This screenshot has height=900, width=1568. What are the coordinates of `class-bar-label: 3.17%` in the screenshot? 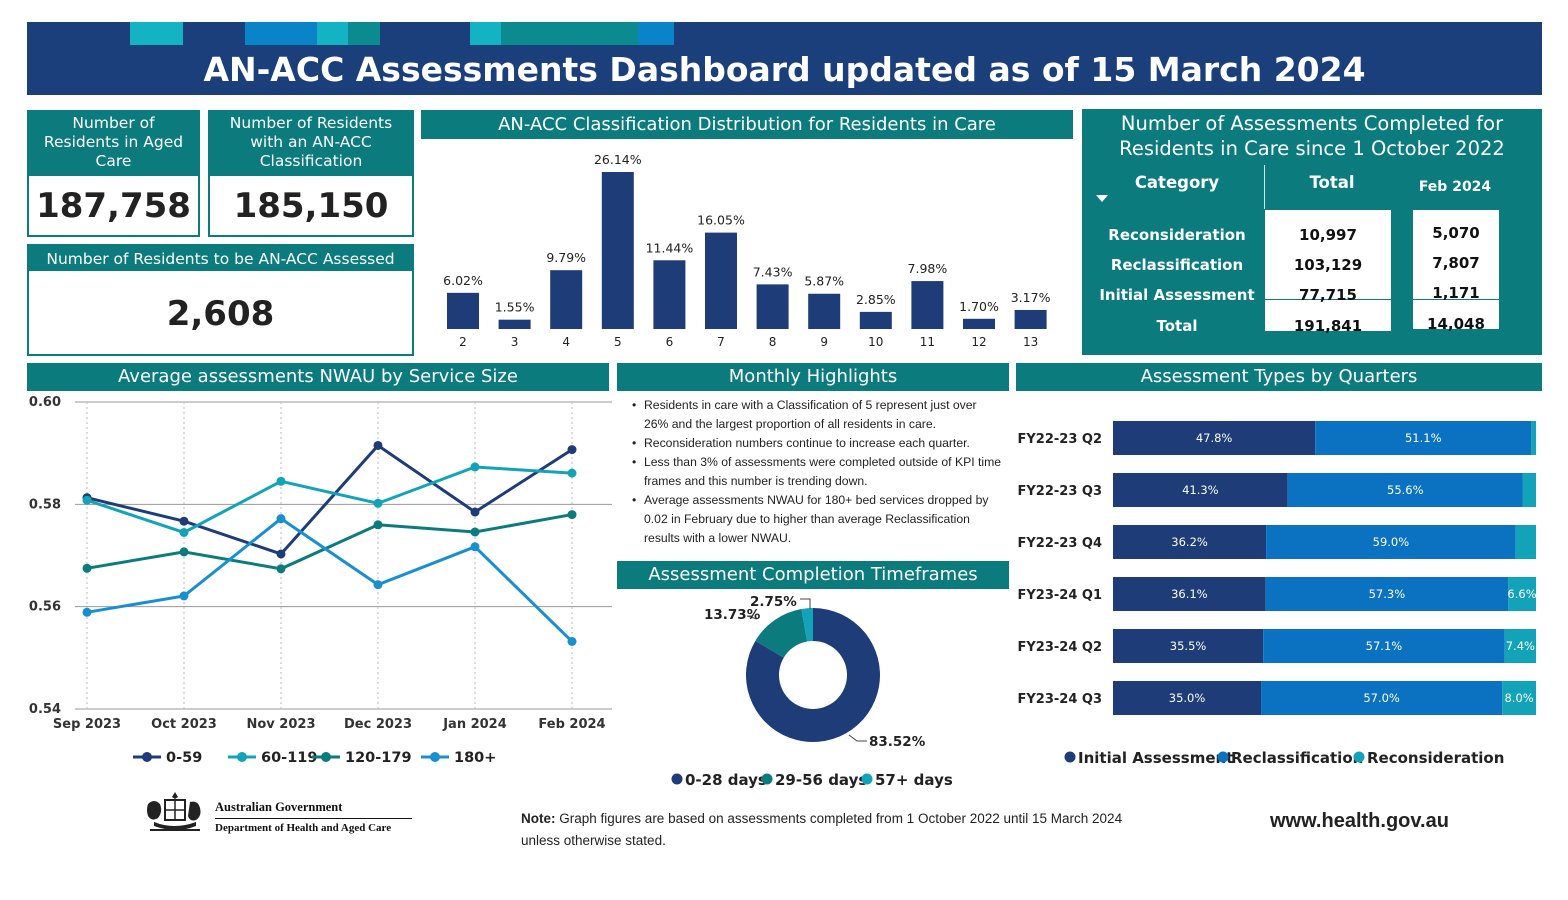 It's located at (1031, 297).